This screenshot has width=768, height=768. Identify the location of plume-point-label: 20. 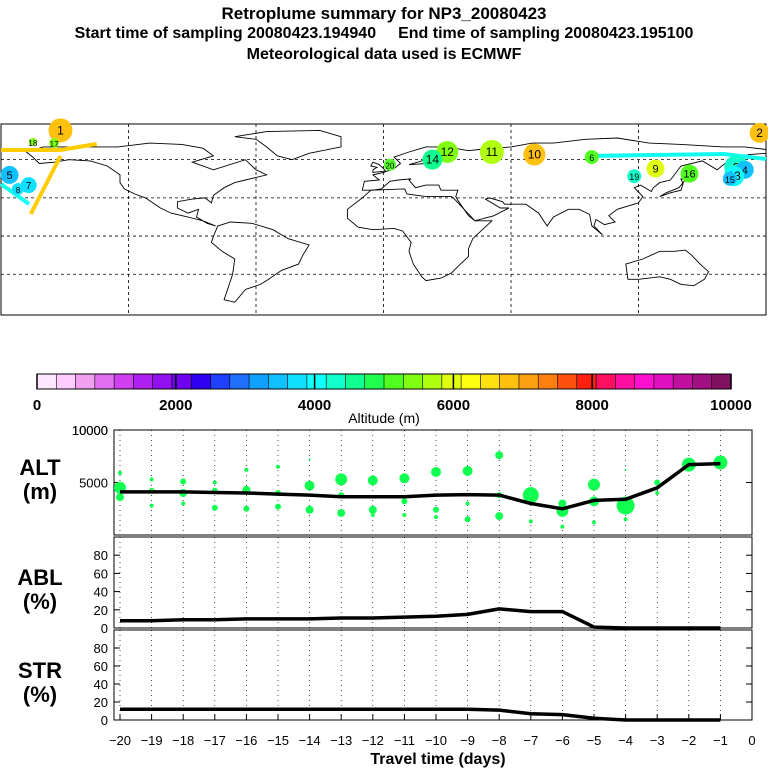
(389, 166).